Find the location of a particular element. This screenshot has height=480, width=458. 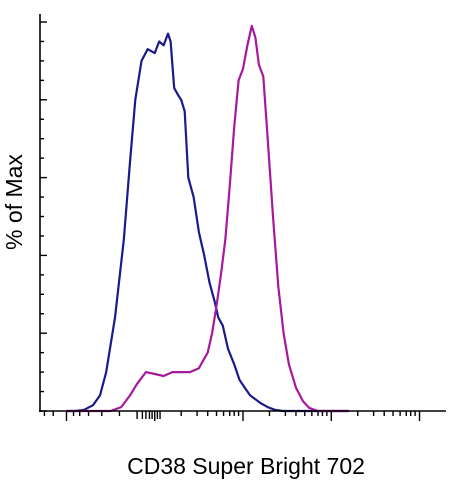

x-axis-label: CD38 Super Bright 702 is located at coordinates (246, 466).